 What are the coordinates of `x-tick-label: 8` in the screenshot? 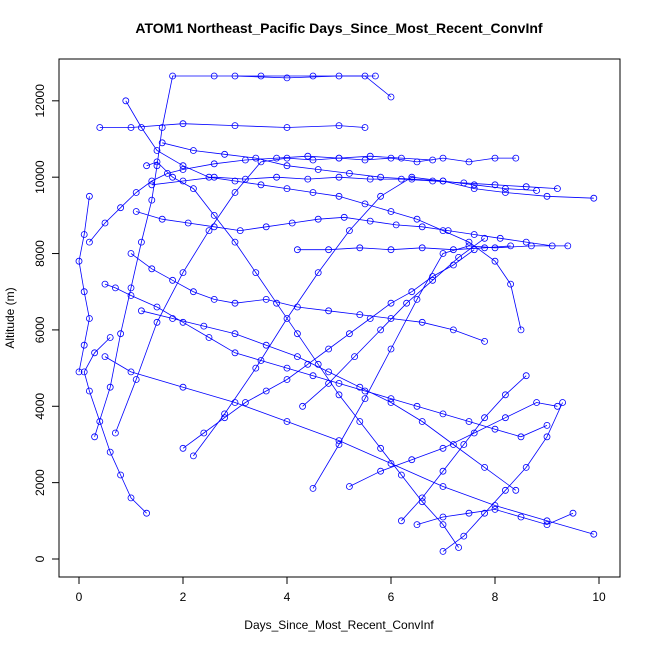 It's located at (495, 597).